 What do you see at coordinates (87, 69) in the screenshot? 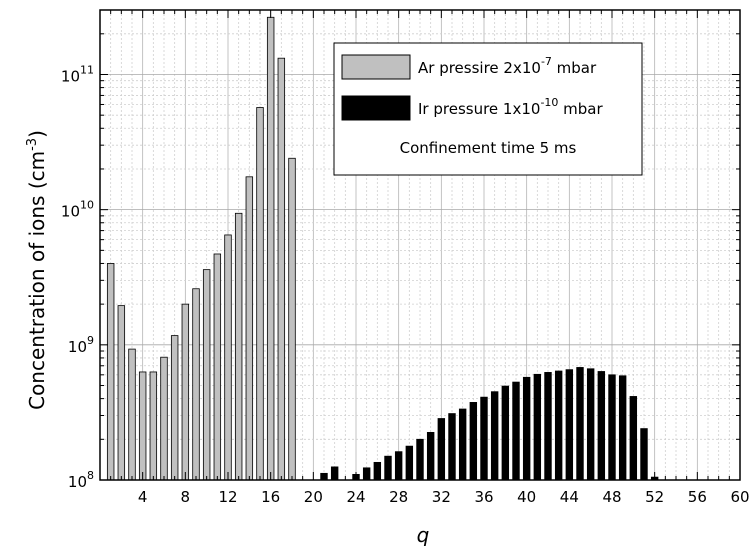
I see `y-tick-label-exp: 11` at bounding box center [87, 69].